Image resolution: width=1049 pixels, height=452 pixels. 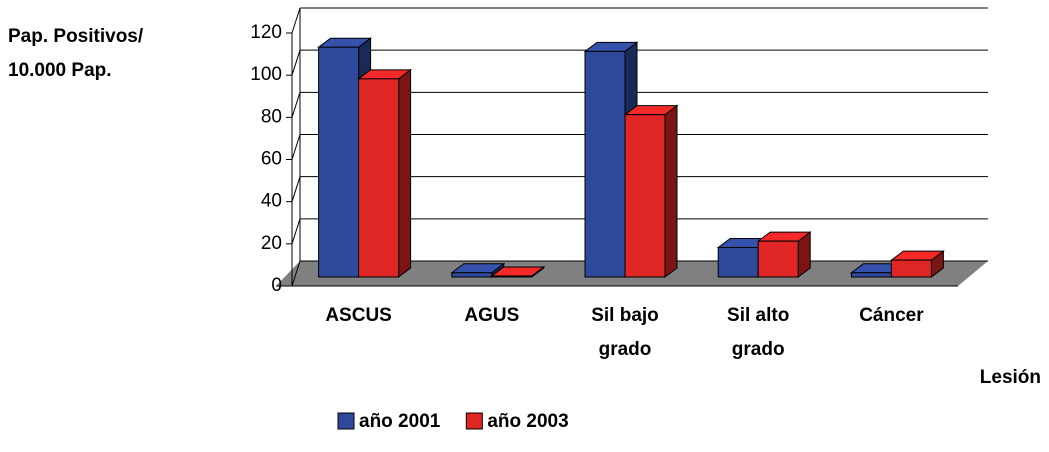 I want to click on y-tick-label: 80, so click(x=271, y=116).